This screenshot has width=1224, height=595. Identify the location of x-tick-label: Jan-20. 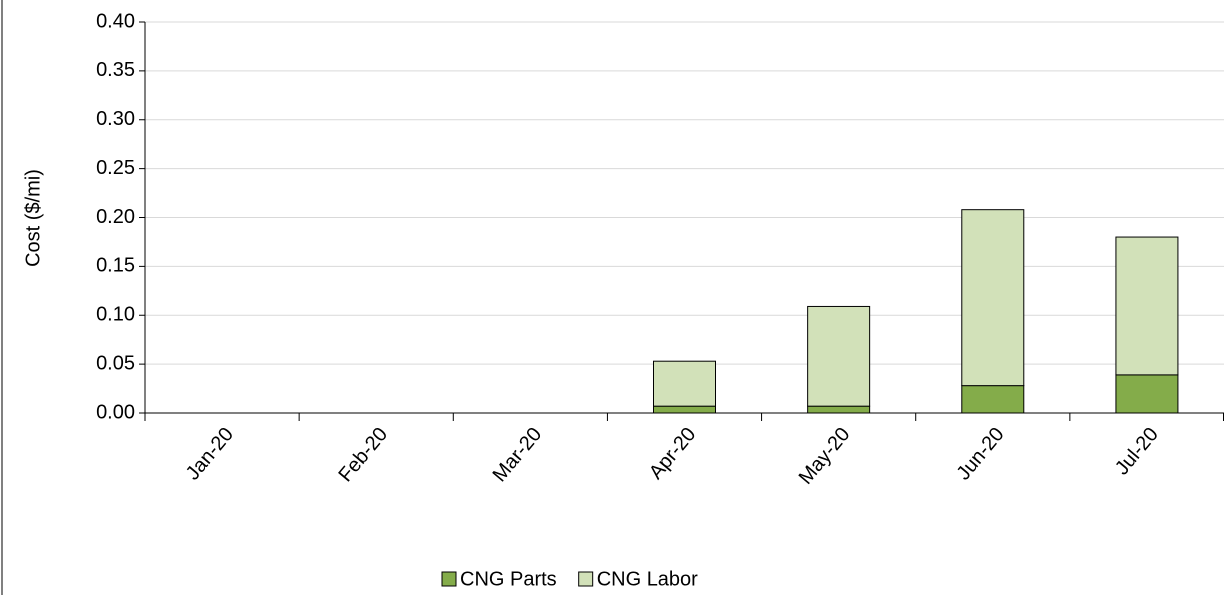
(210, 453).